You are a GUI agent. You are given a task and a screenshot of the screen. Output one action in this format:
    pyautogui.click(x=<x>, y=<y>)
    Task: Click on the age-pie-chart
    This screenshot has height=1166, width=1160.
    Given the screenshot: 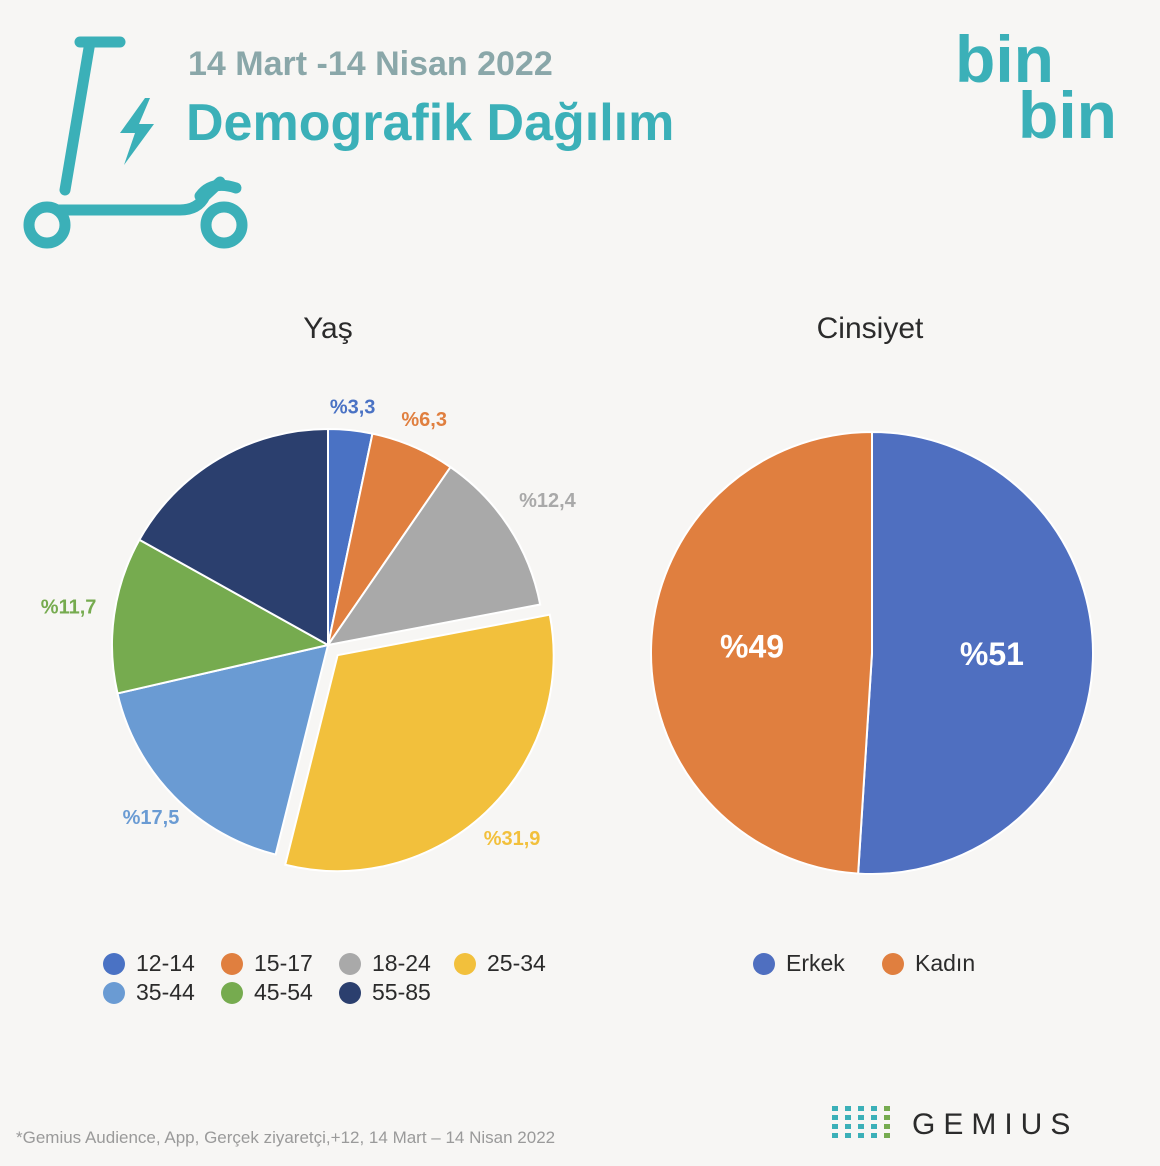 What is the action you would take?
    pyautogui.click(x=333, y=650)
    